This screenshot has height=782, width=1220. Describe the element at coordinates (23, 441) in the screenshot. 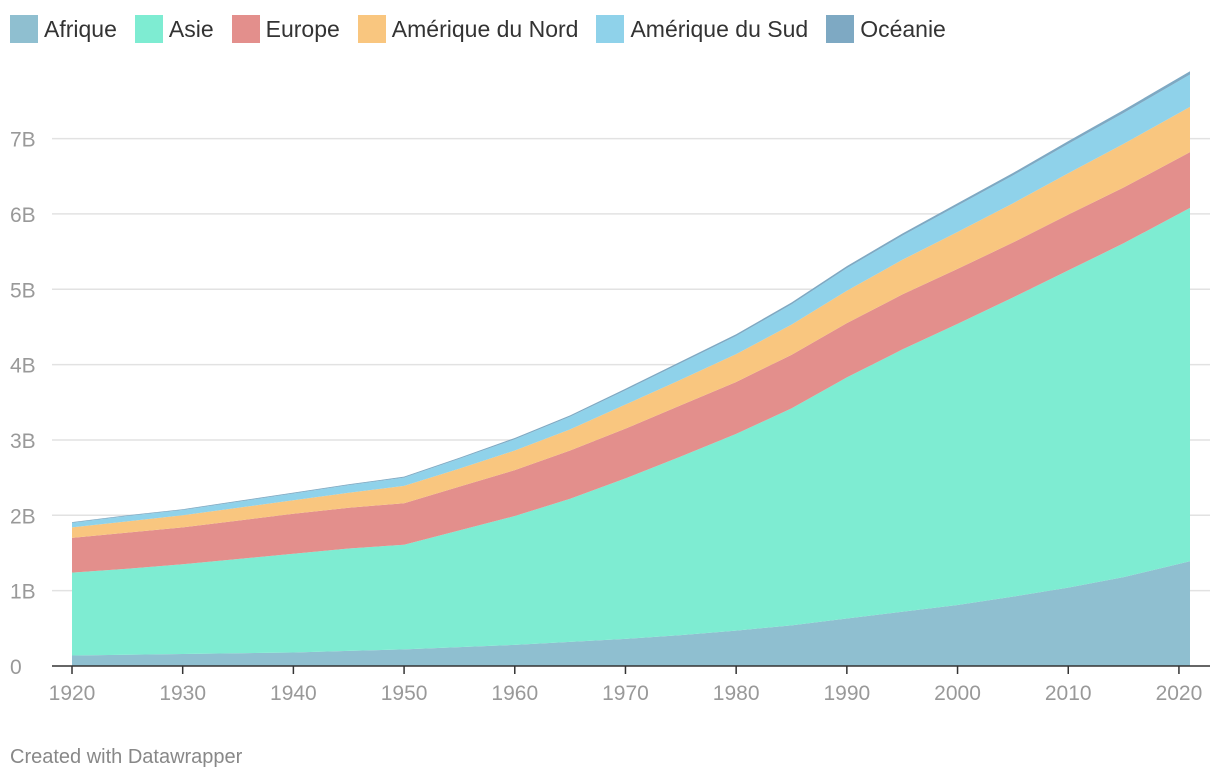

I see `y-tick-label: 3B` at that location.